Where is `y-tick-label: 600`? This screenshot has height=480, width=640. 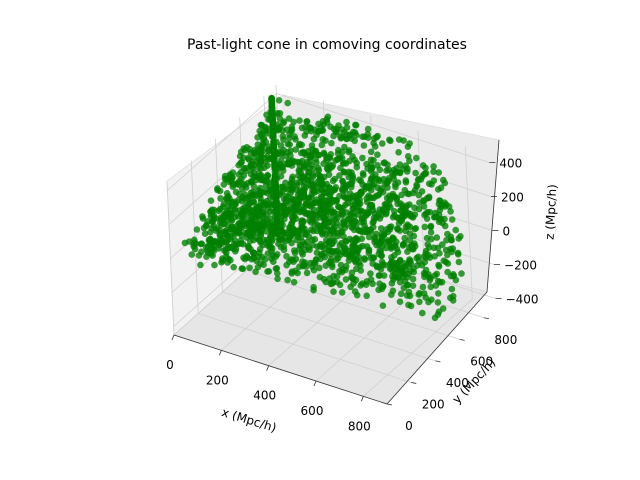 y-tick-label: 600 is located at coordinates (481, 361).